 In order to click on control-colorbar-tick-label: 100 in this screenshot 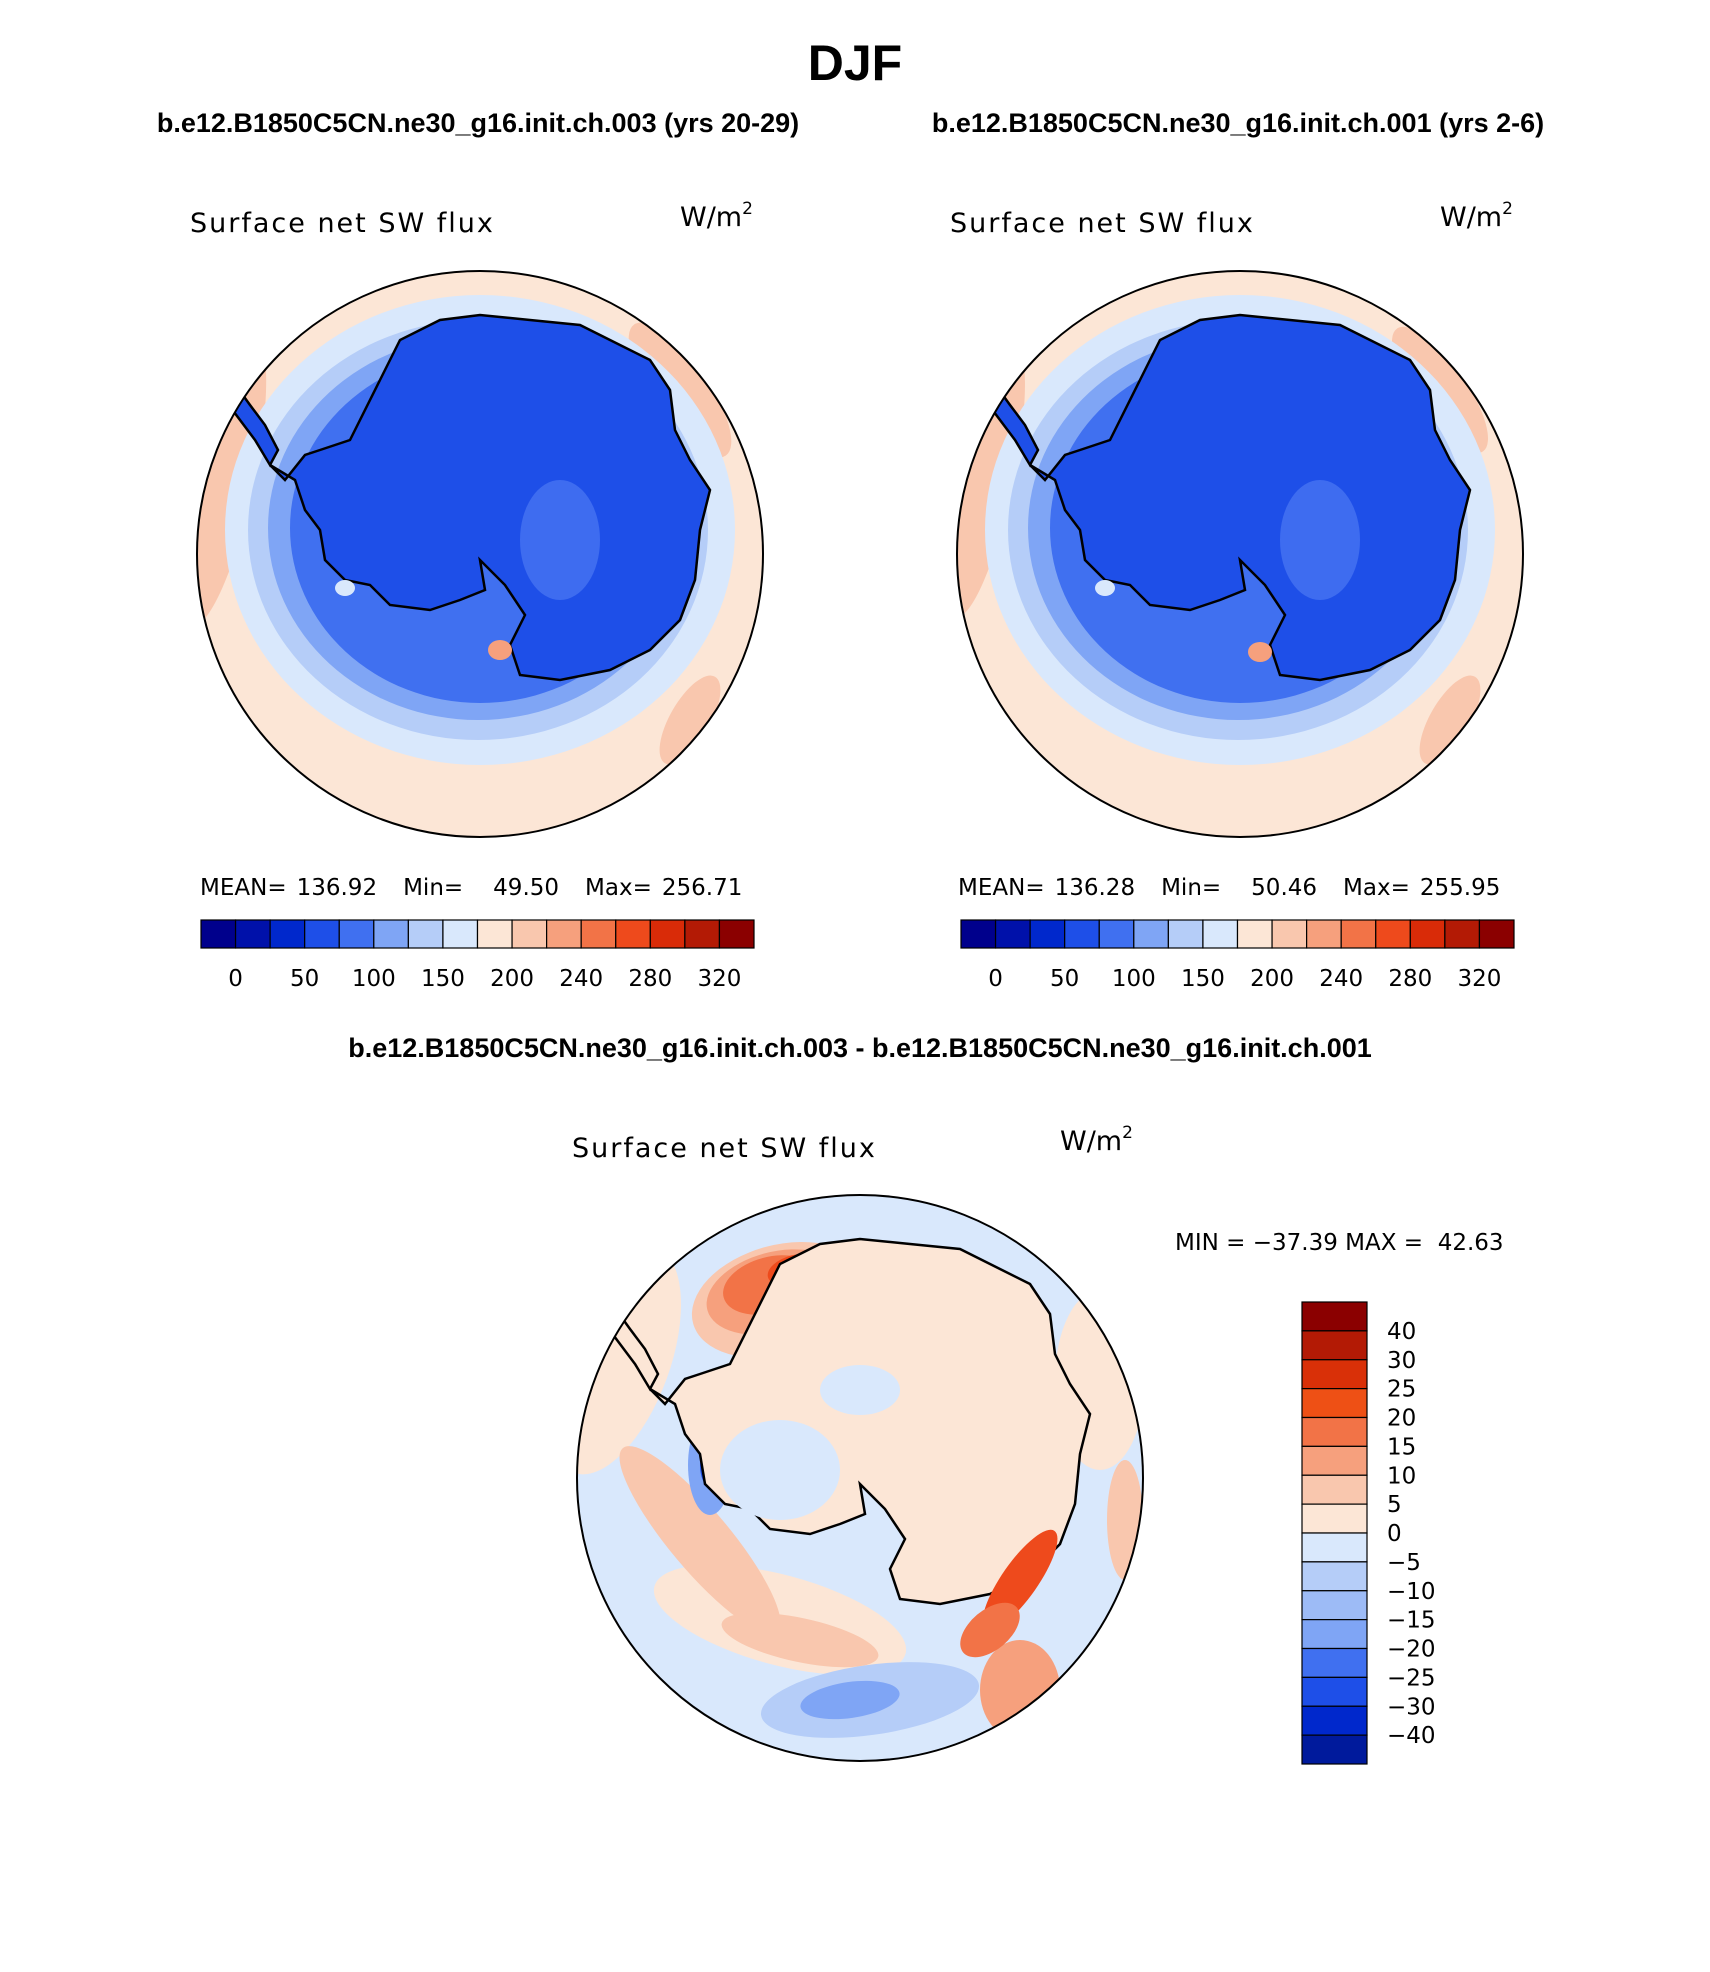, I will do `click(1134, 979)`.